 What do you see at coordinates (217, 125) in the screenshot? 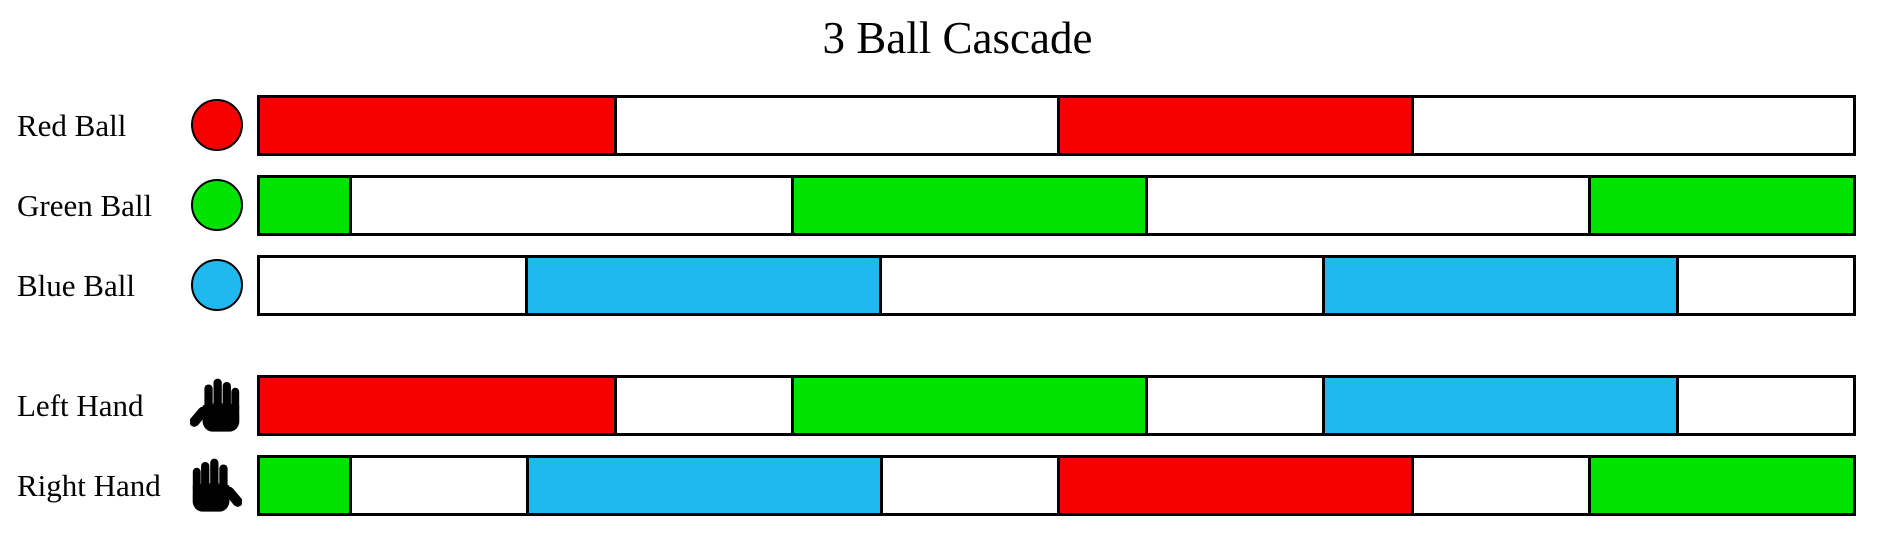
I see `red-ball-icon` at bounding box center [217, 125].